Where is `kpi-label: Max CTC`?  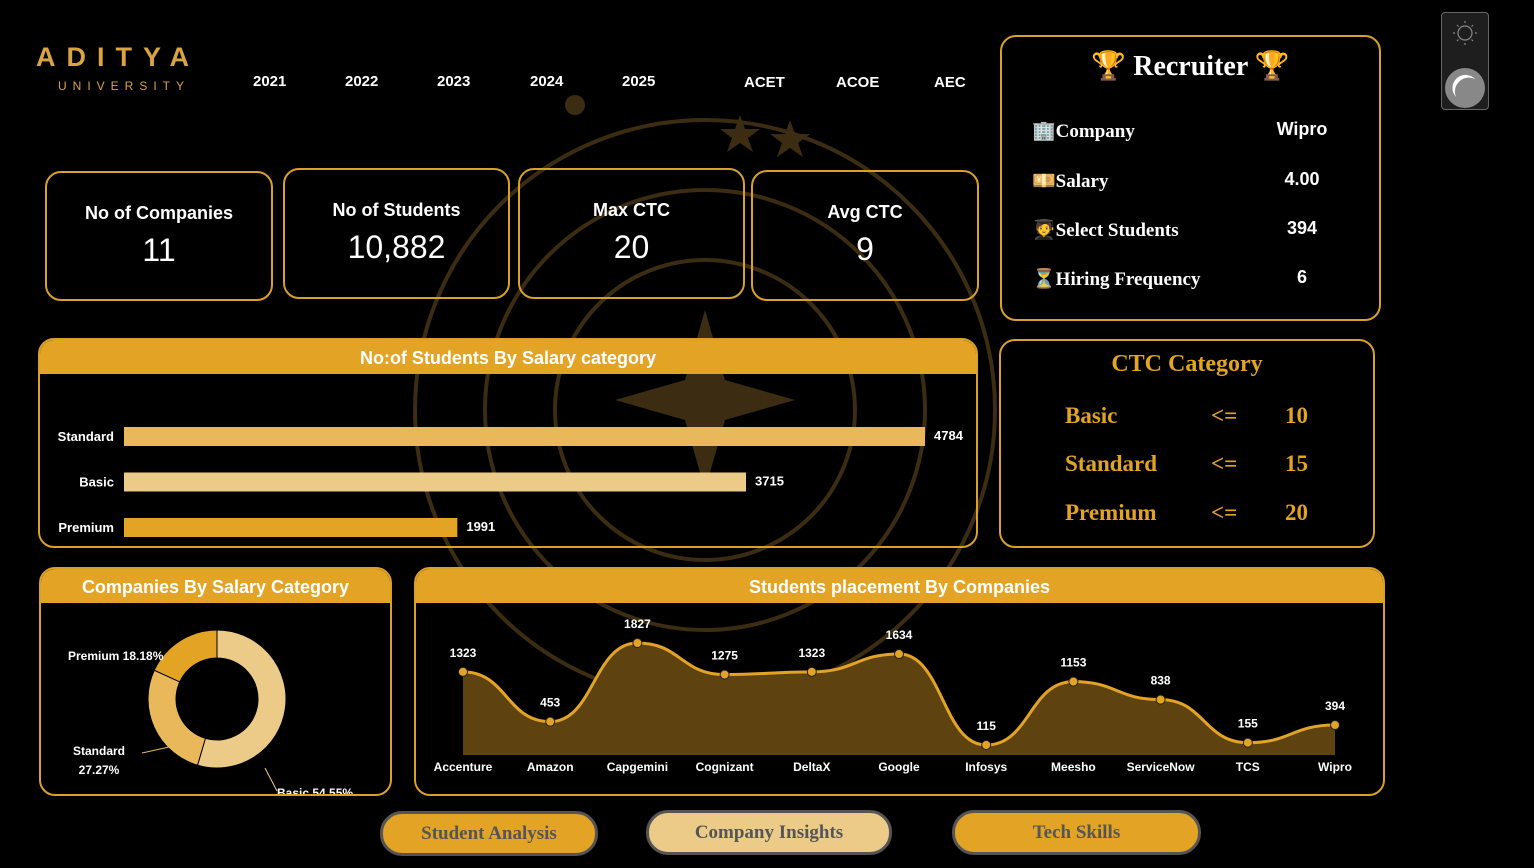 kpi-label: Max CTC is located at coordinates (631, 210).